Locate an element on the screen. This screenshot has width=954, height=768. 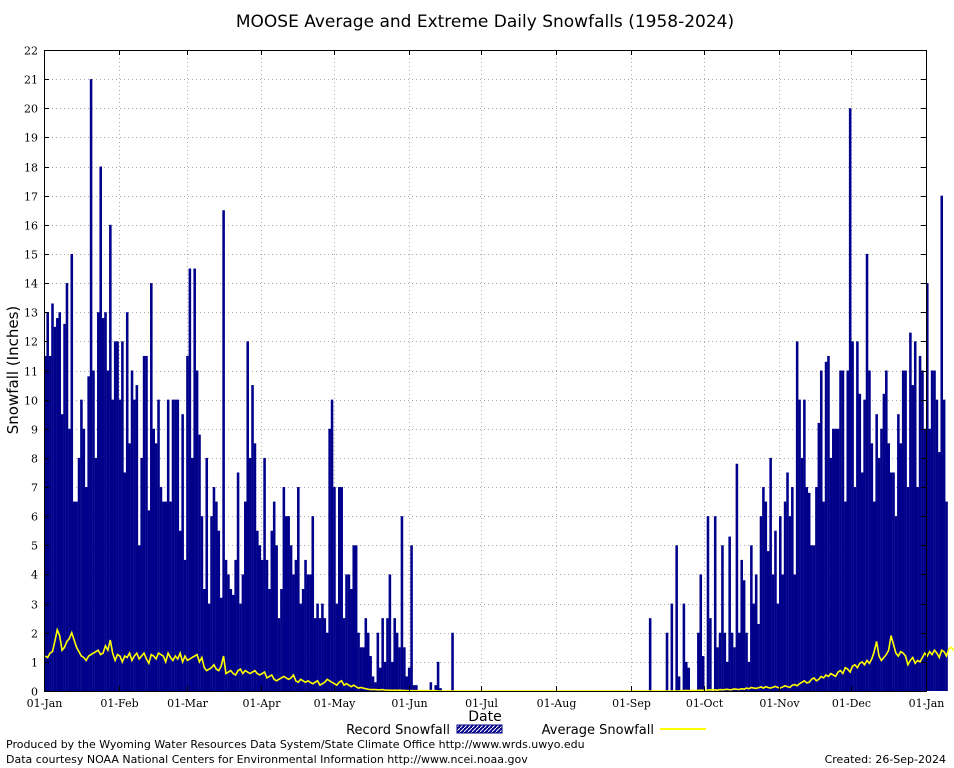
x-axis-label: Date is located at coordinates (484, 717).